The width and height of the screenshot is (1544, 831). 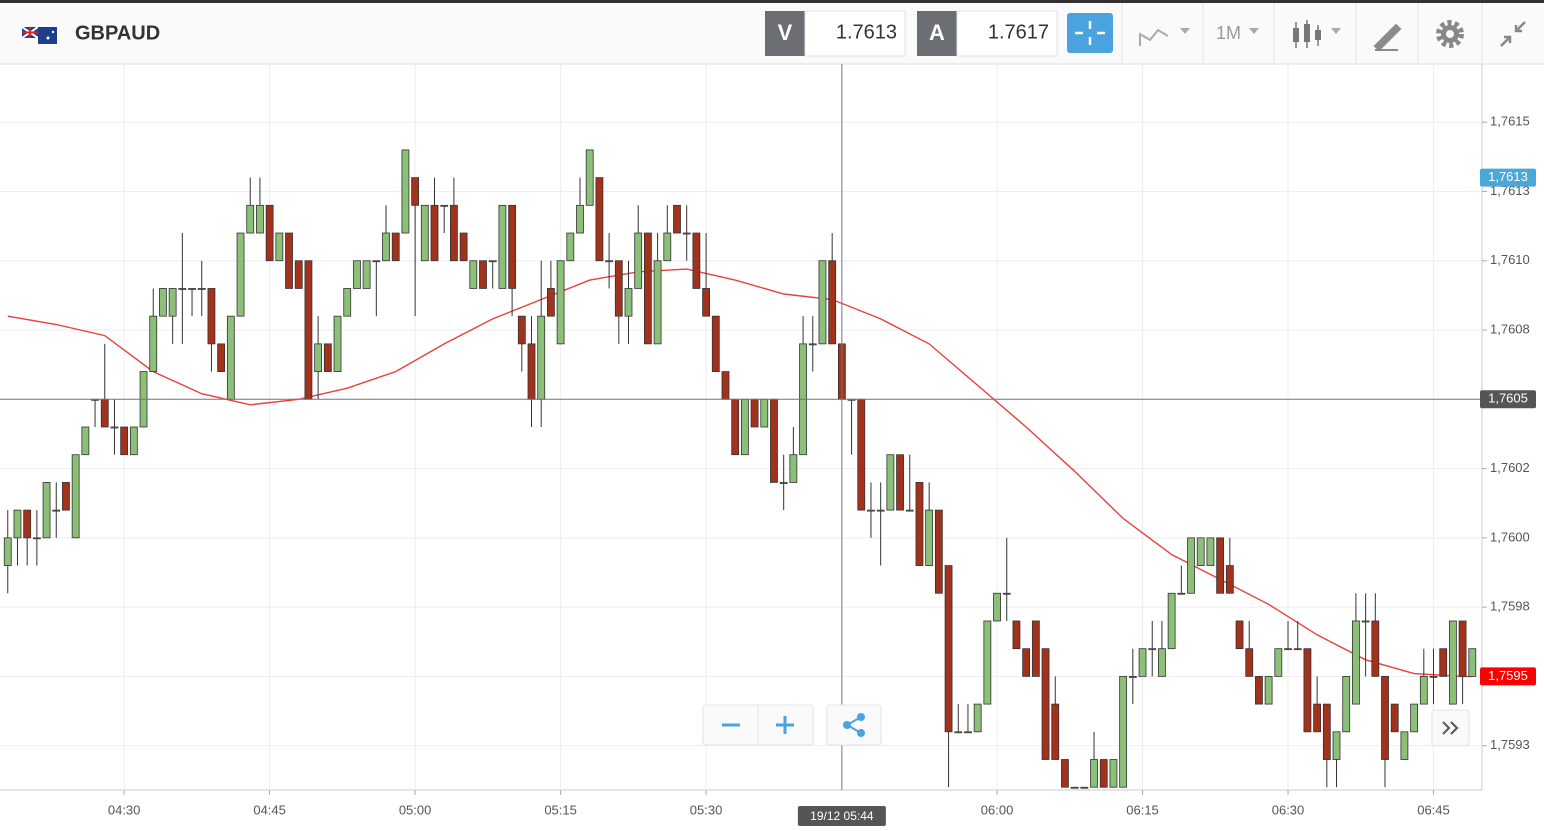 I want to click on crosshair-tag-label: 1,7605, so click(x=1508, y=398).